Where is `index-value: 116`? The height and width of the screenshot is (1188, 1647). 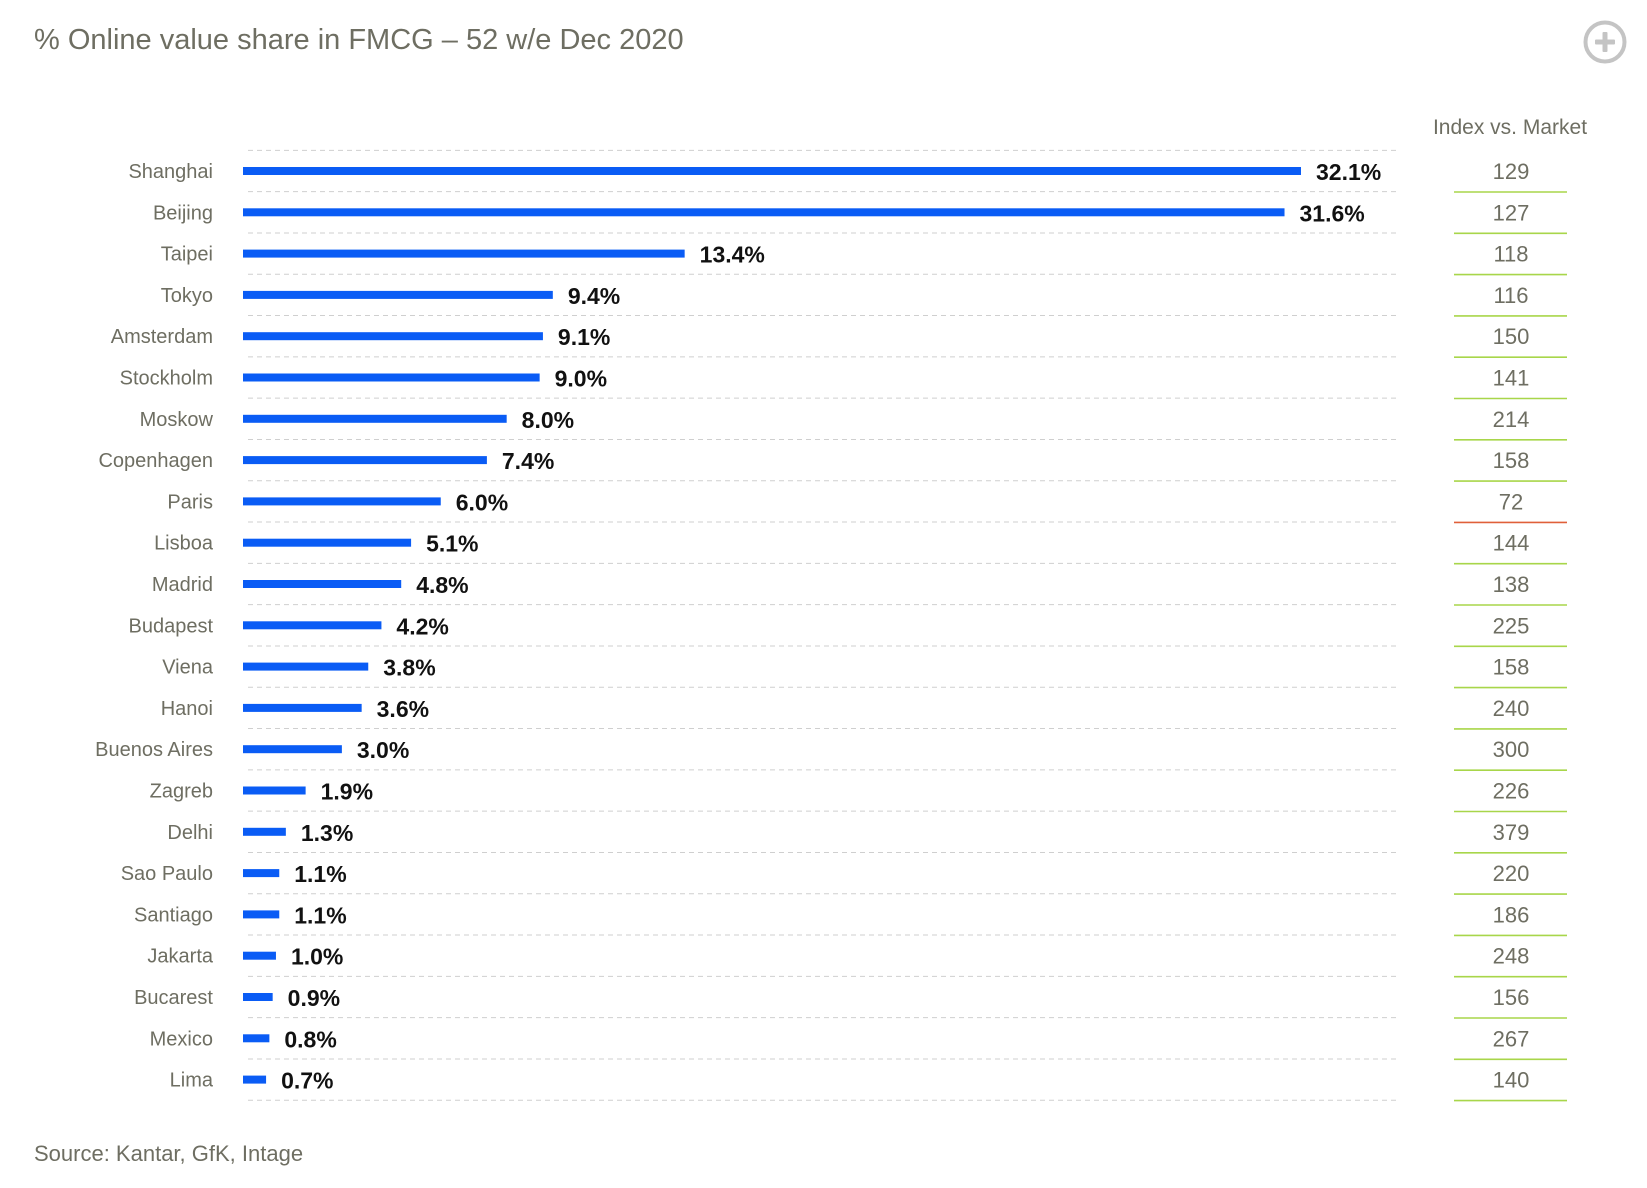
index-value: 116 is located at coordinates (1510, 295).